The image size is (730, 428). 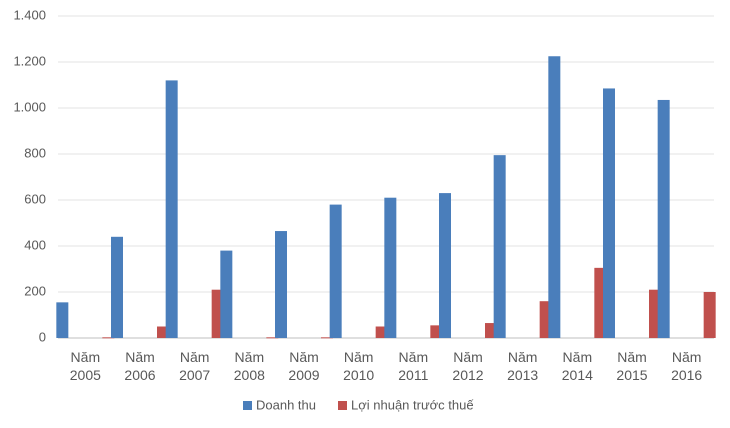 What do you see at coordinates (85, 366) in the screenshot?
I see `x-tick-label: Năm 2005` at bounding box center [85, 366].